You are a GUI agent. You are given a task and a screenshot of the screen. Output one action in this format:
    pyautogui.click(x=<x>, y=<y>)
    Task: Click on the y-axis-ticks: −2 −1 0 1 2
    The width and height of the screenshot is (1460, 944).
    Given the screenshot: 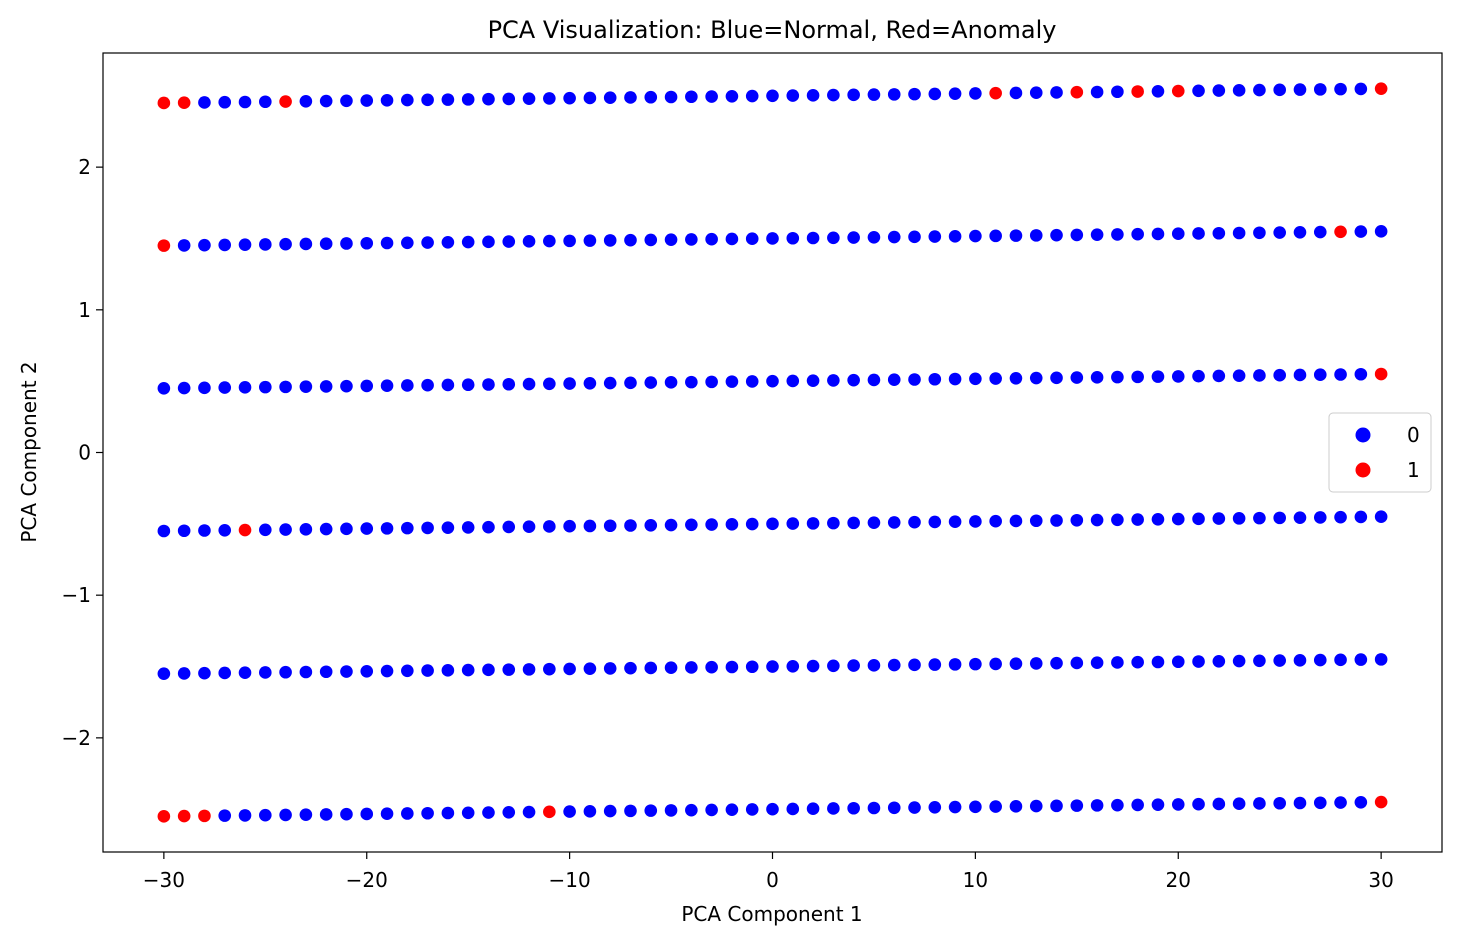 What is the action you would take?
    pyautogui.click(x=82, y=452)
    